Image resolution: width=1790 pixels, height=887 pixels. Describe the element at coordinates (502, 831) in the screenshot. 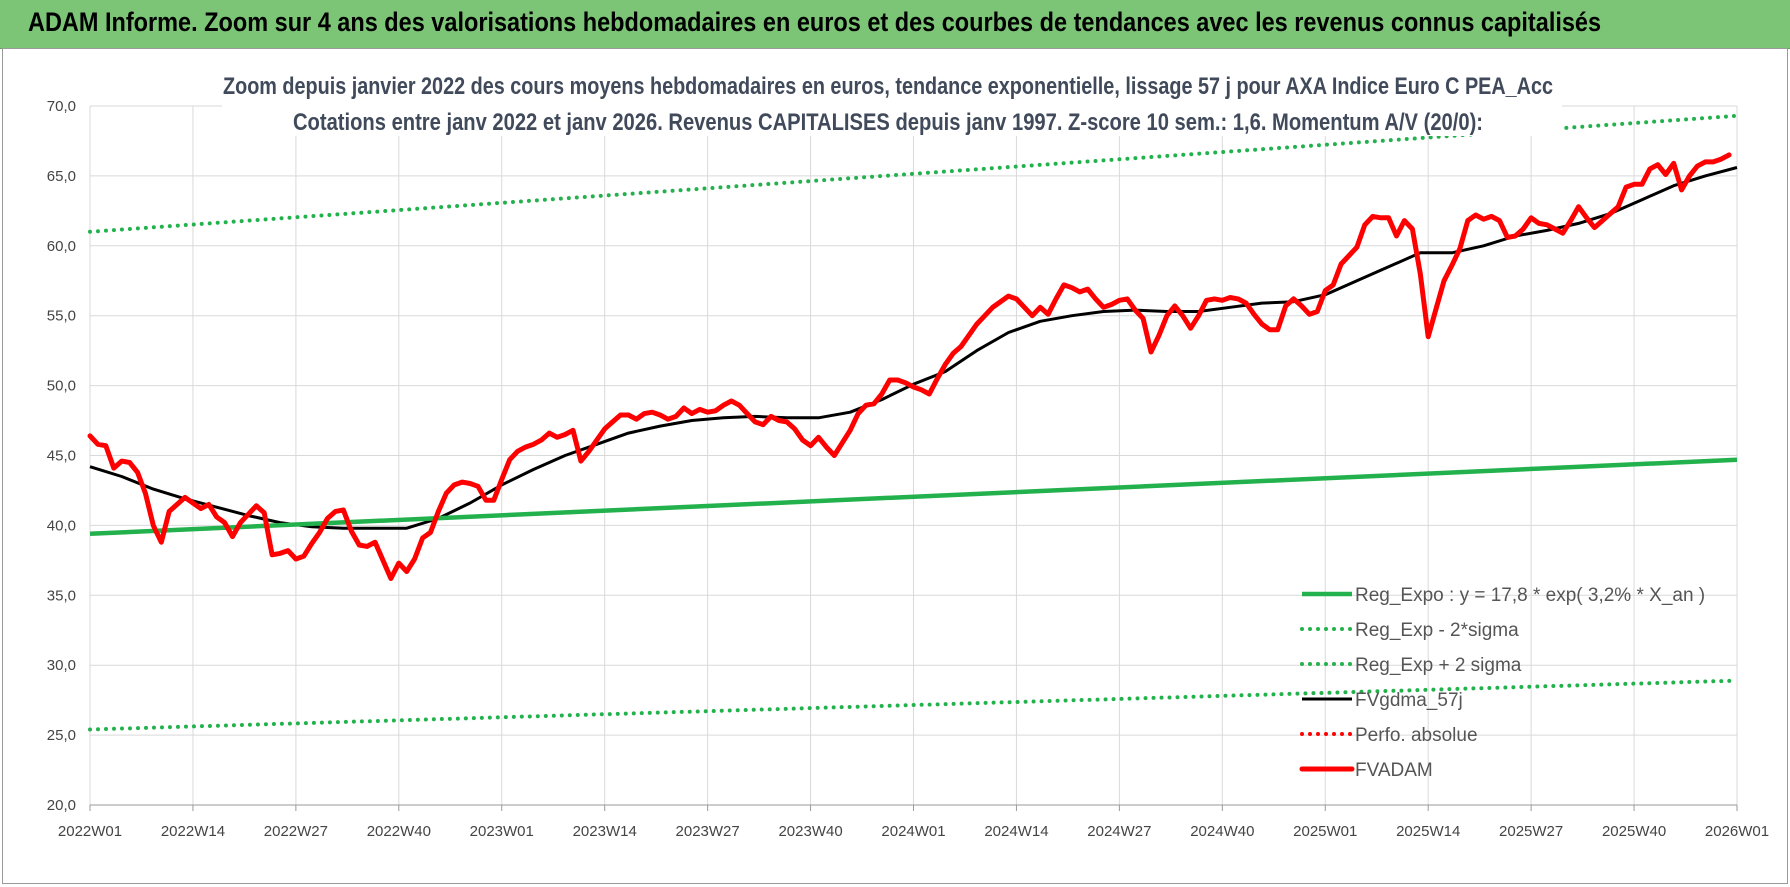

I see `x-tick-label: 2023W01` at that location.